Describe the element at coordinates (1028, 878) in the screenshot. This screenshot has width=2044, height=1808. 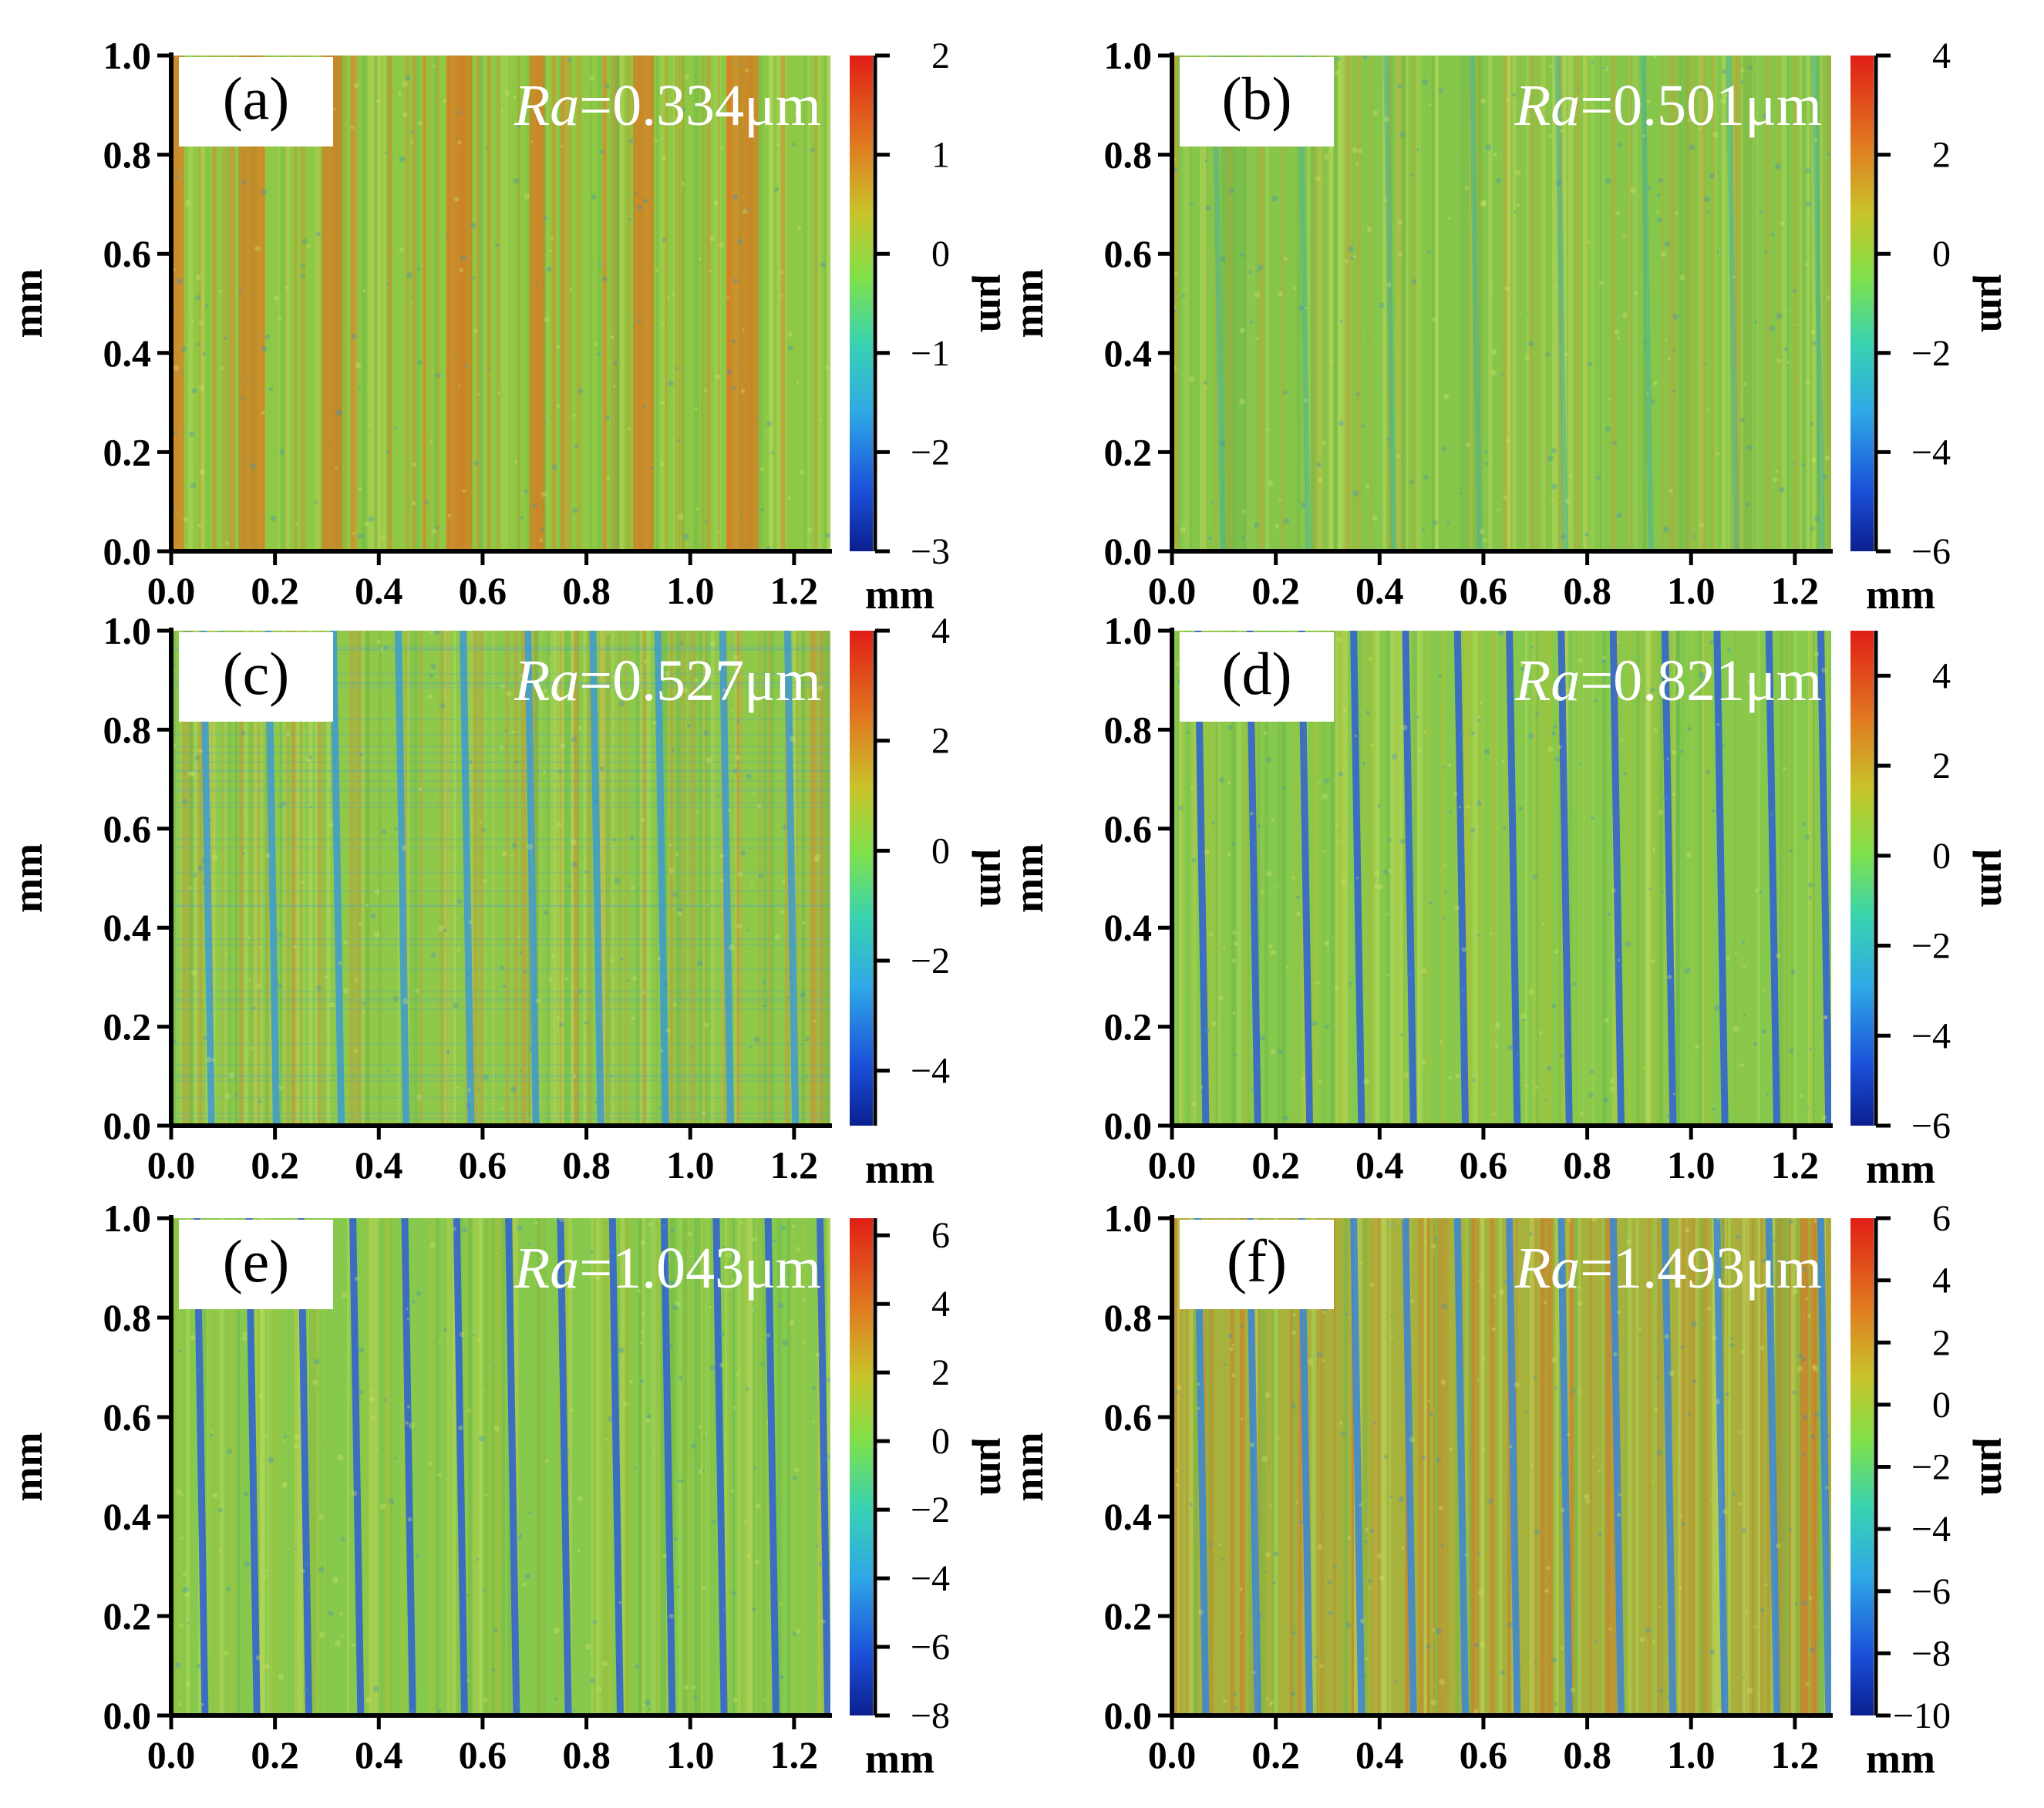
I see `y-axis-title: mm` at that location.